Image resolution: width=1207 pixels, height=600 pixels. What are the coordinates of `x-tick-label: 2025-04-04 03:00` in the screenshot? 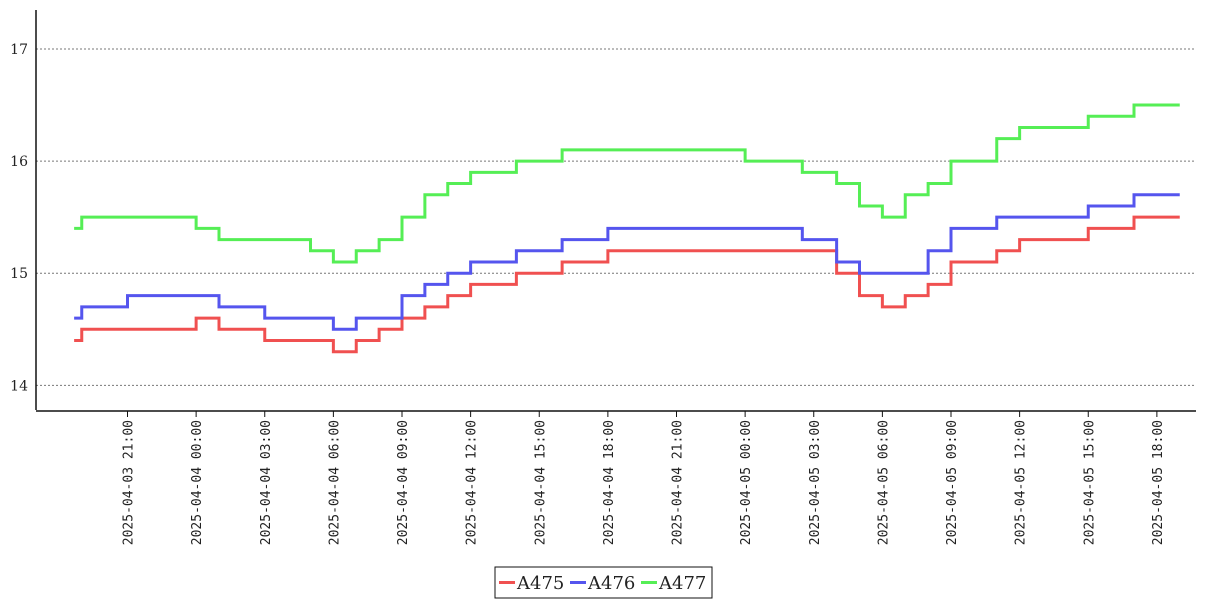 It's located at (266, 482).